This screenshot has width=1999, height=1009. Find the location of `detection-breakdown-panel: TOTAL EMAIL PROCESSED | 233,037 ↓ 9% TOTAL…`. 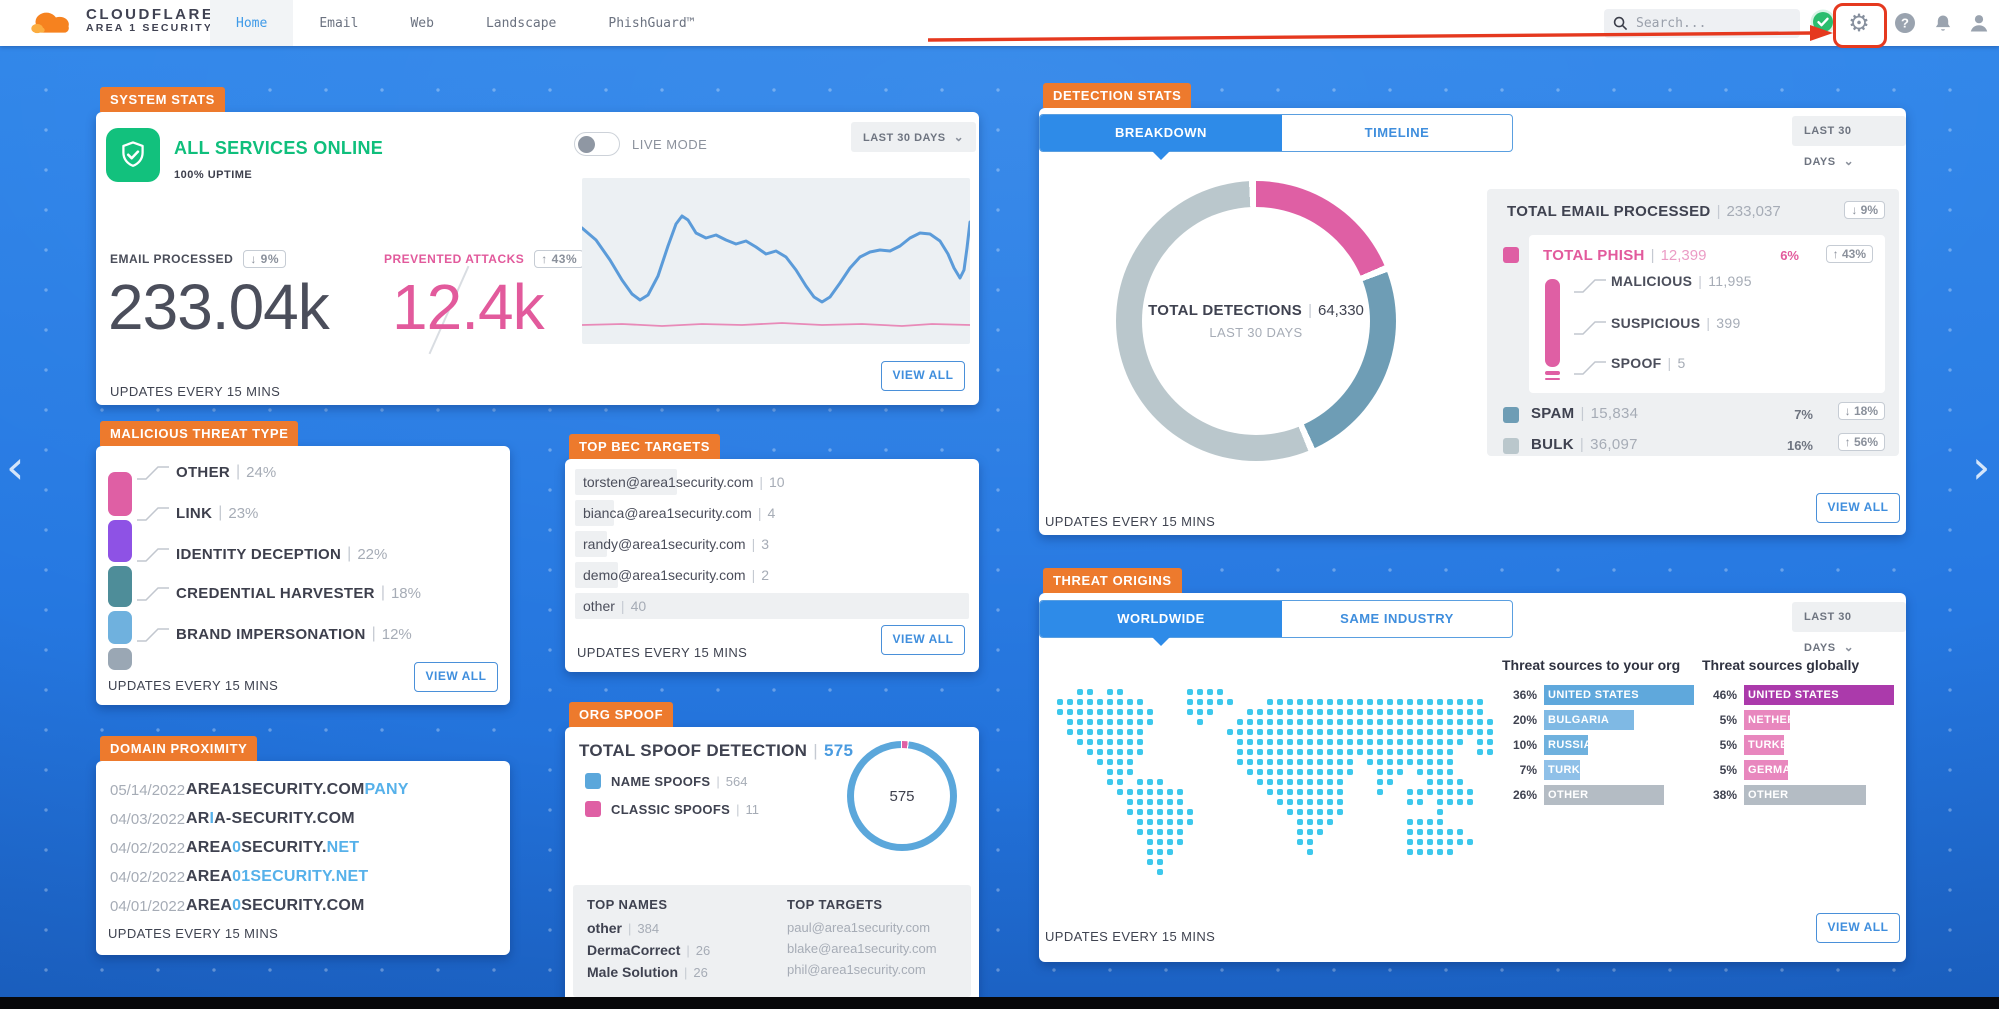

detection-breakdown-panel: TOTAL EMAIL PROCESSED | 233,037 ↓ 9% TOTAL… is located at coordinates (1693, 322).